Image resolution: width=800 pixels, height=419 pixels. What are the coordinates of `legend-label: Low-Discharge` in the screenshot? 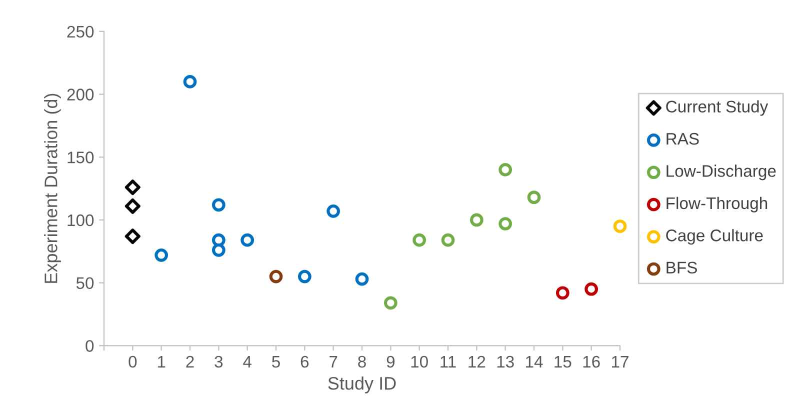 It's located at (721, 172).